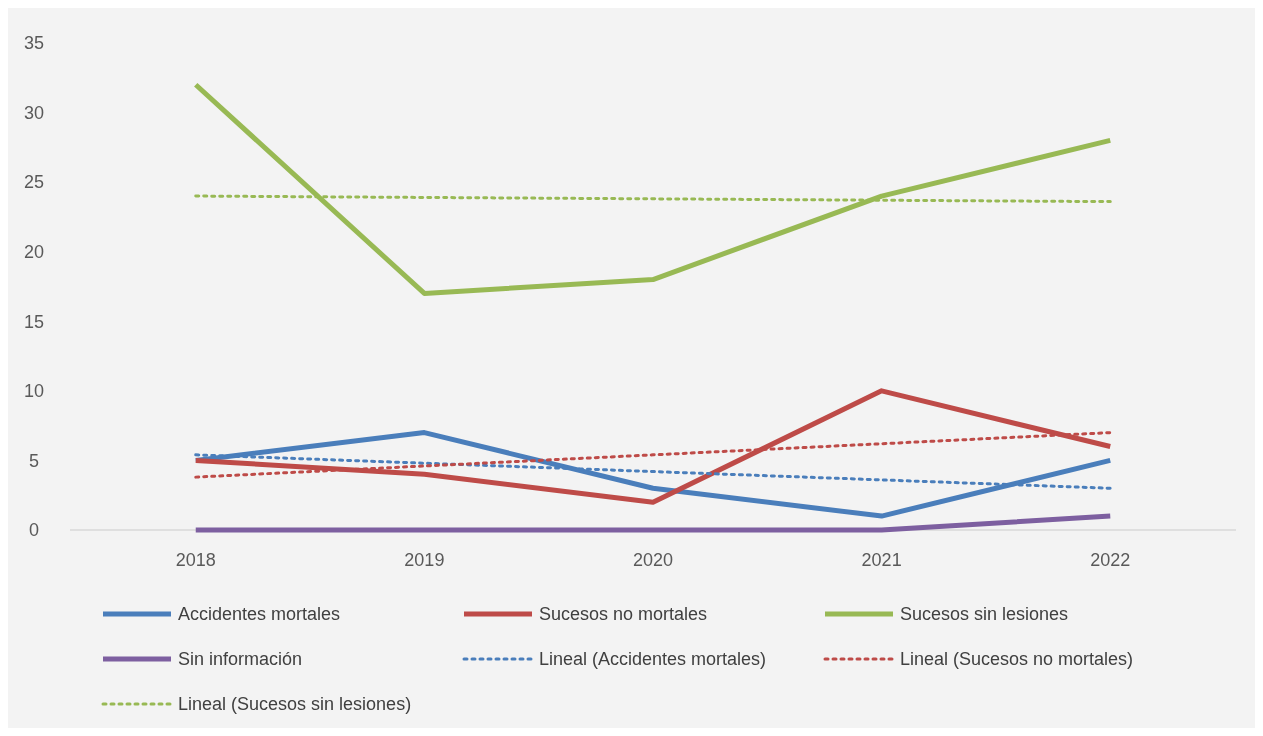  What do you see at coordinates (653, 659) in the screenshot?
I see `legend-label: Lineal (Accidentes mortales)` at bounding box center [653, 659].